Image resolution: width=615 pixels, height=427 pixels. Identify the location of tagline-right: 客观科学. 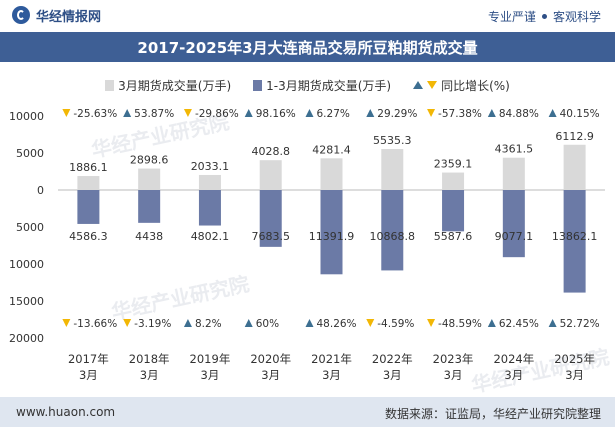
(576, 17).